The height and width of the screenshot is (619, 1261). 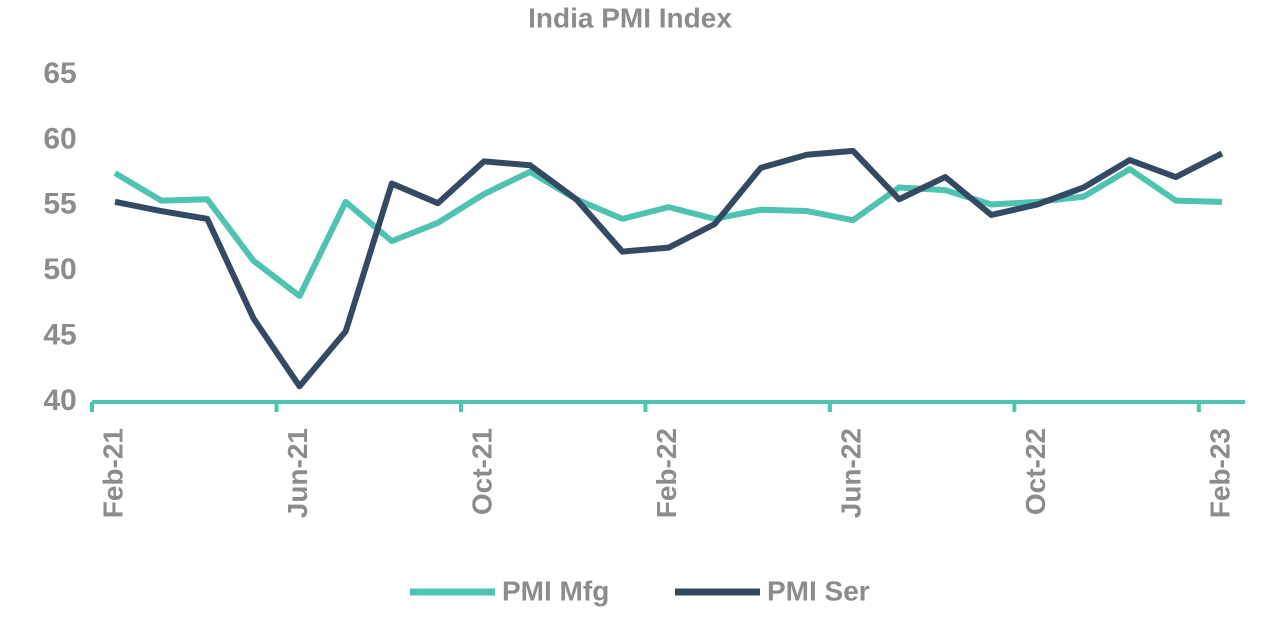 What do you see at coordinates (59, 73) in the screenshot?
I see `y-tick-label: 65` at bounding box center [59, 73].